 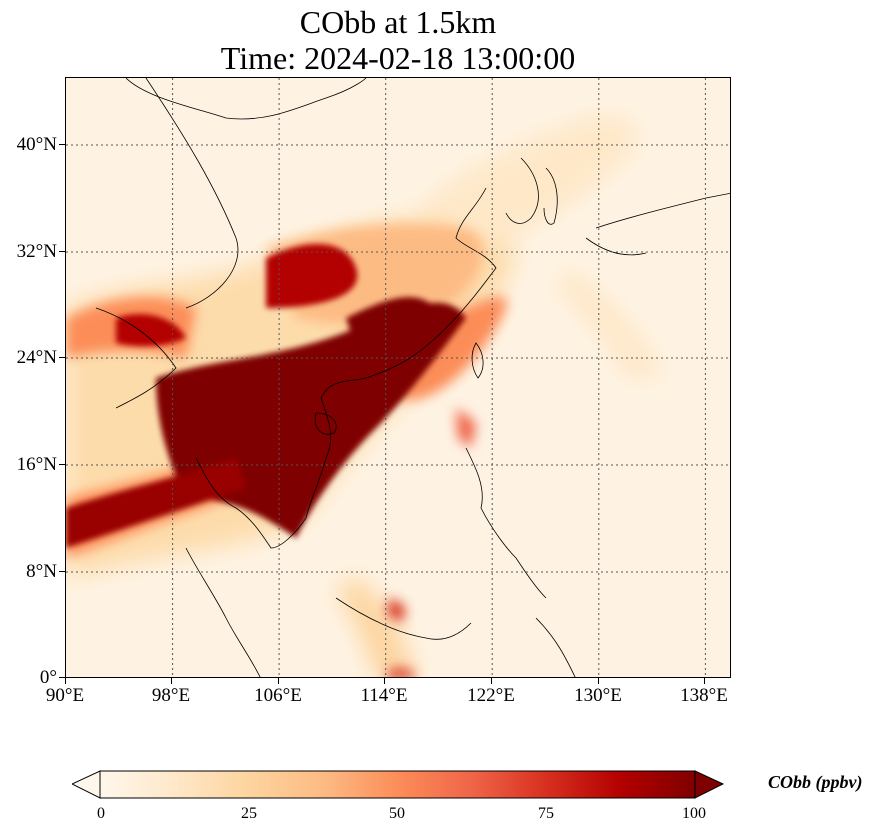 I want to click on lat-tick-label: 16°N, so click(x=36, y=464).